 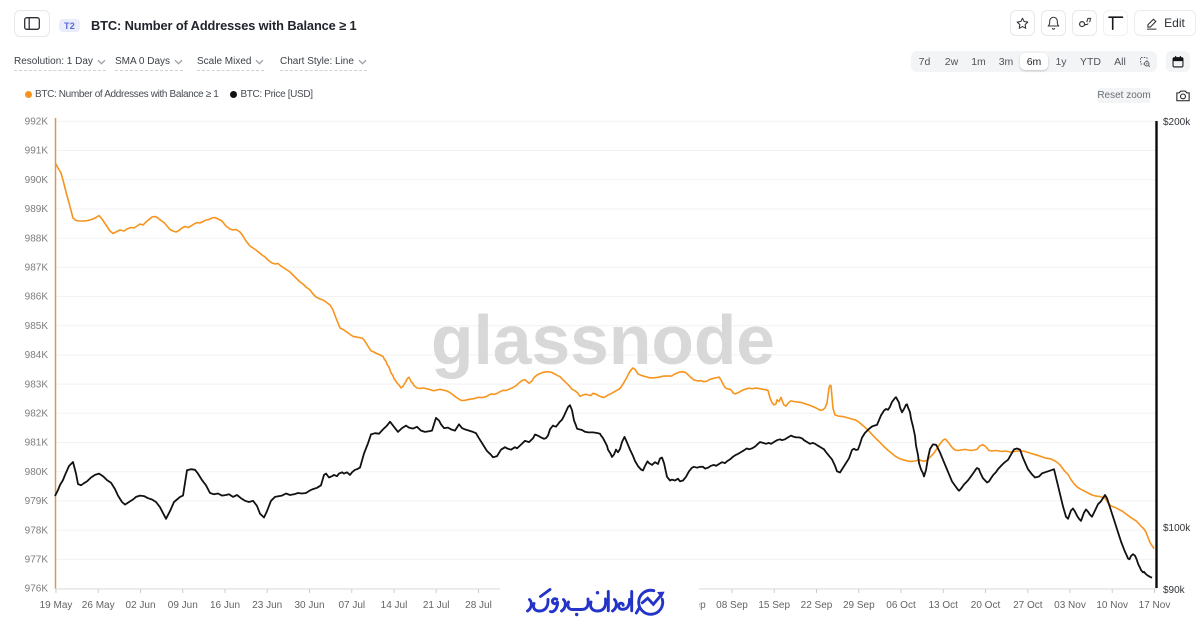 What do you see at coordinates (309, 605) in the screenshot?
I see `svg-text: 30 Jun` at bounding box center [309, 605].